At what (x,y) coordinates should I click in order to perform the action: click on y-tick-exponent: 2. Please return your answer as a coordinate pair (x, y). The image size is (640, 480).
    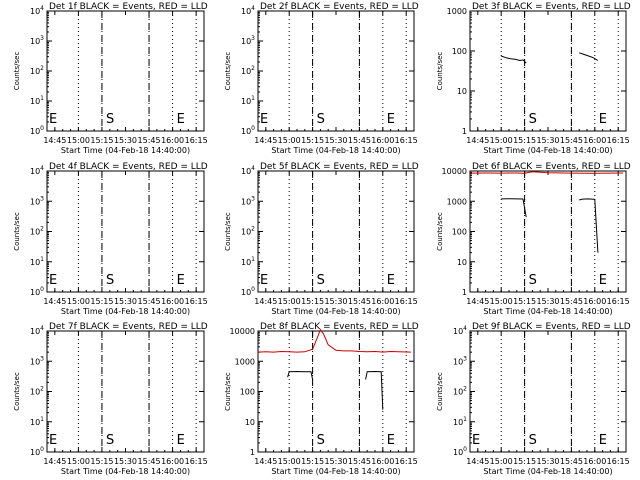
    Looking at the image, I should click on (465, 389).